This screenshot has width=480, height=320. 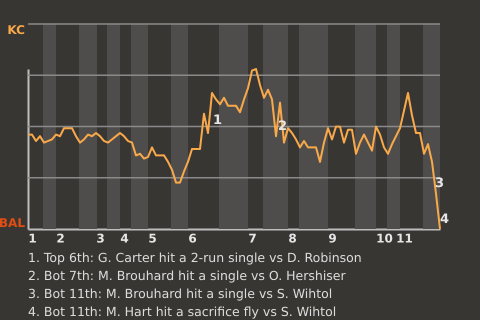 What do you see at coordinates (32, 239) in the screenshot?
I see `x-tick-label: 1` at bounding box center [32, 239].